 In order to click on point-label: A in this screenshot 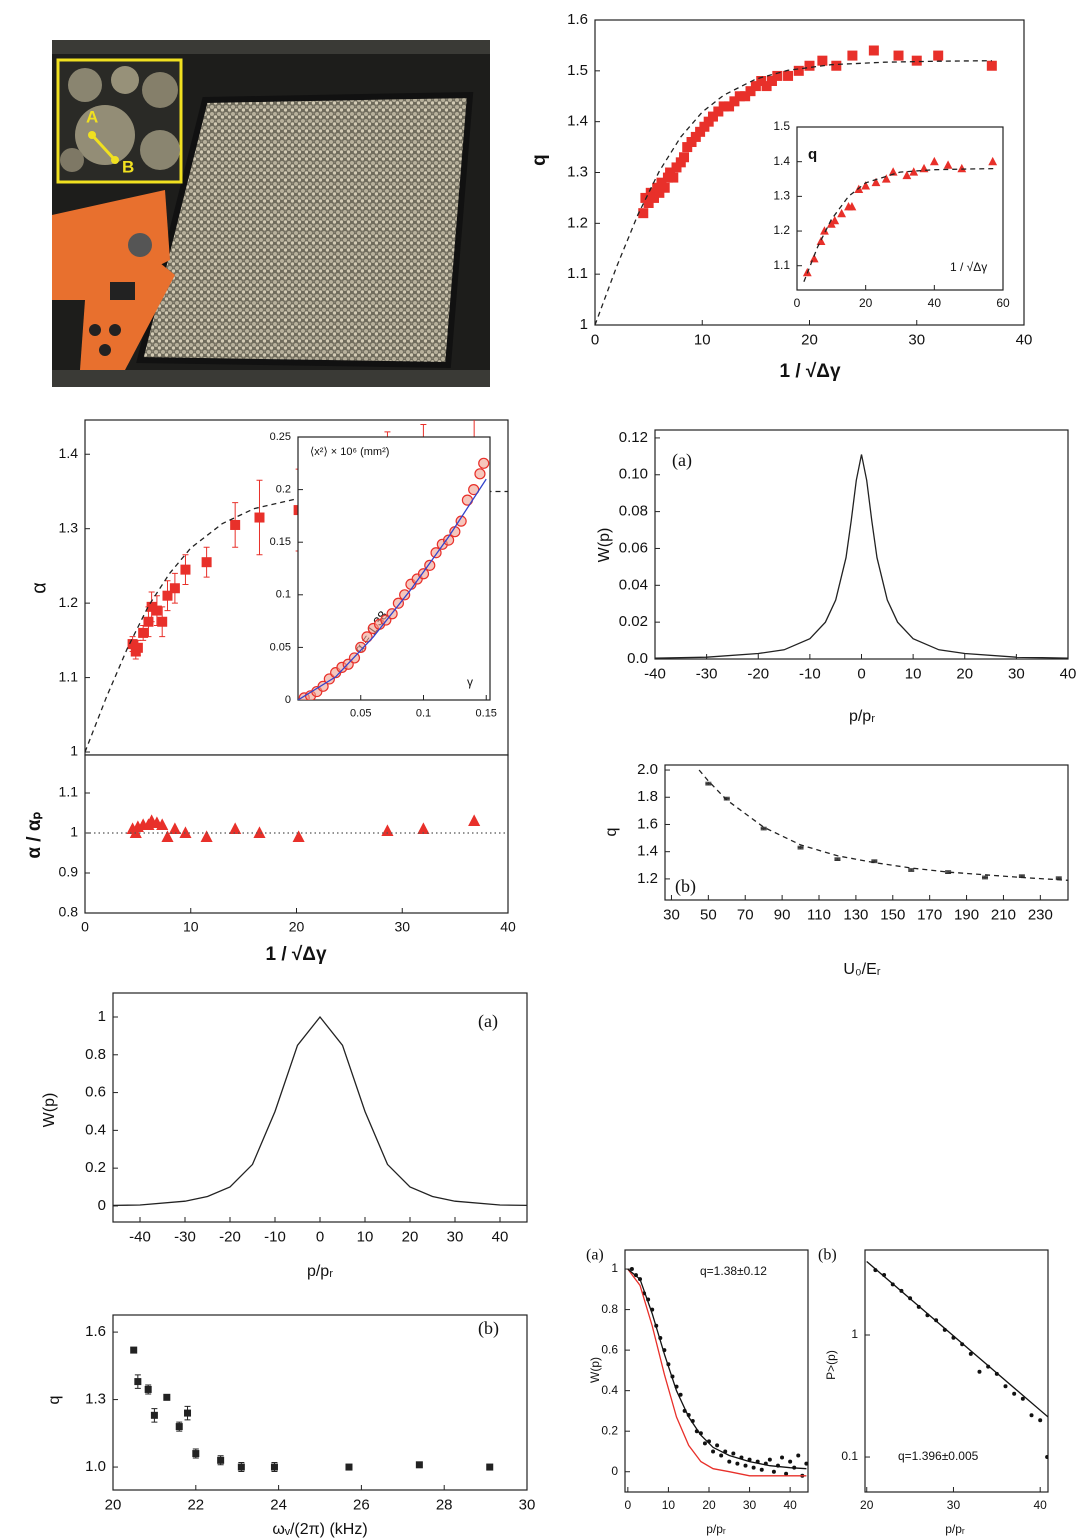, I will do `click(92, 116)`.